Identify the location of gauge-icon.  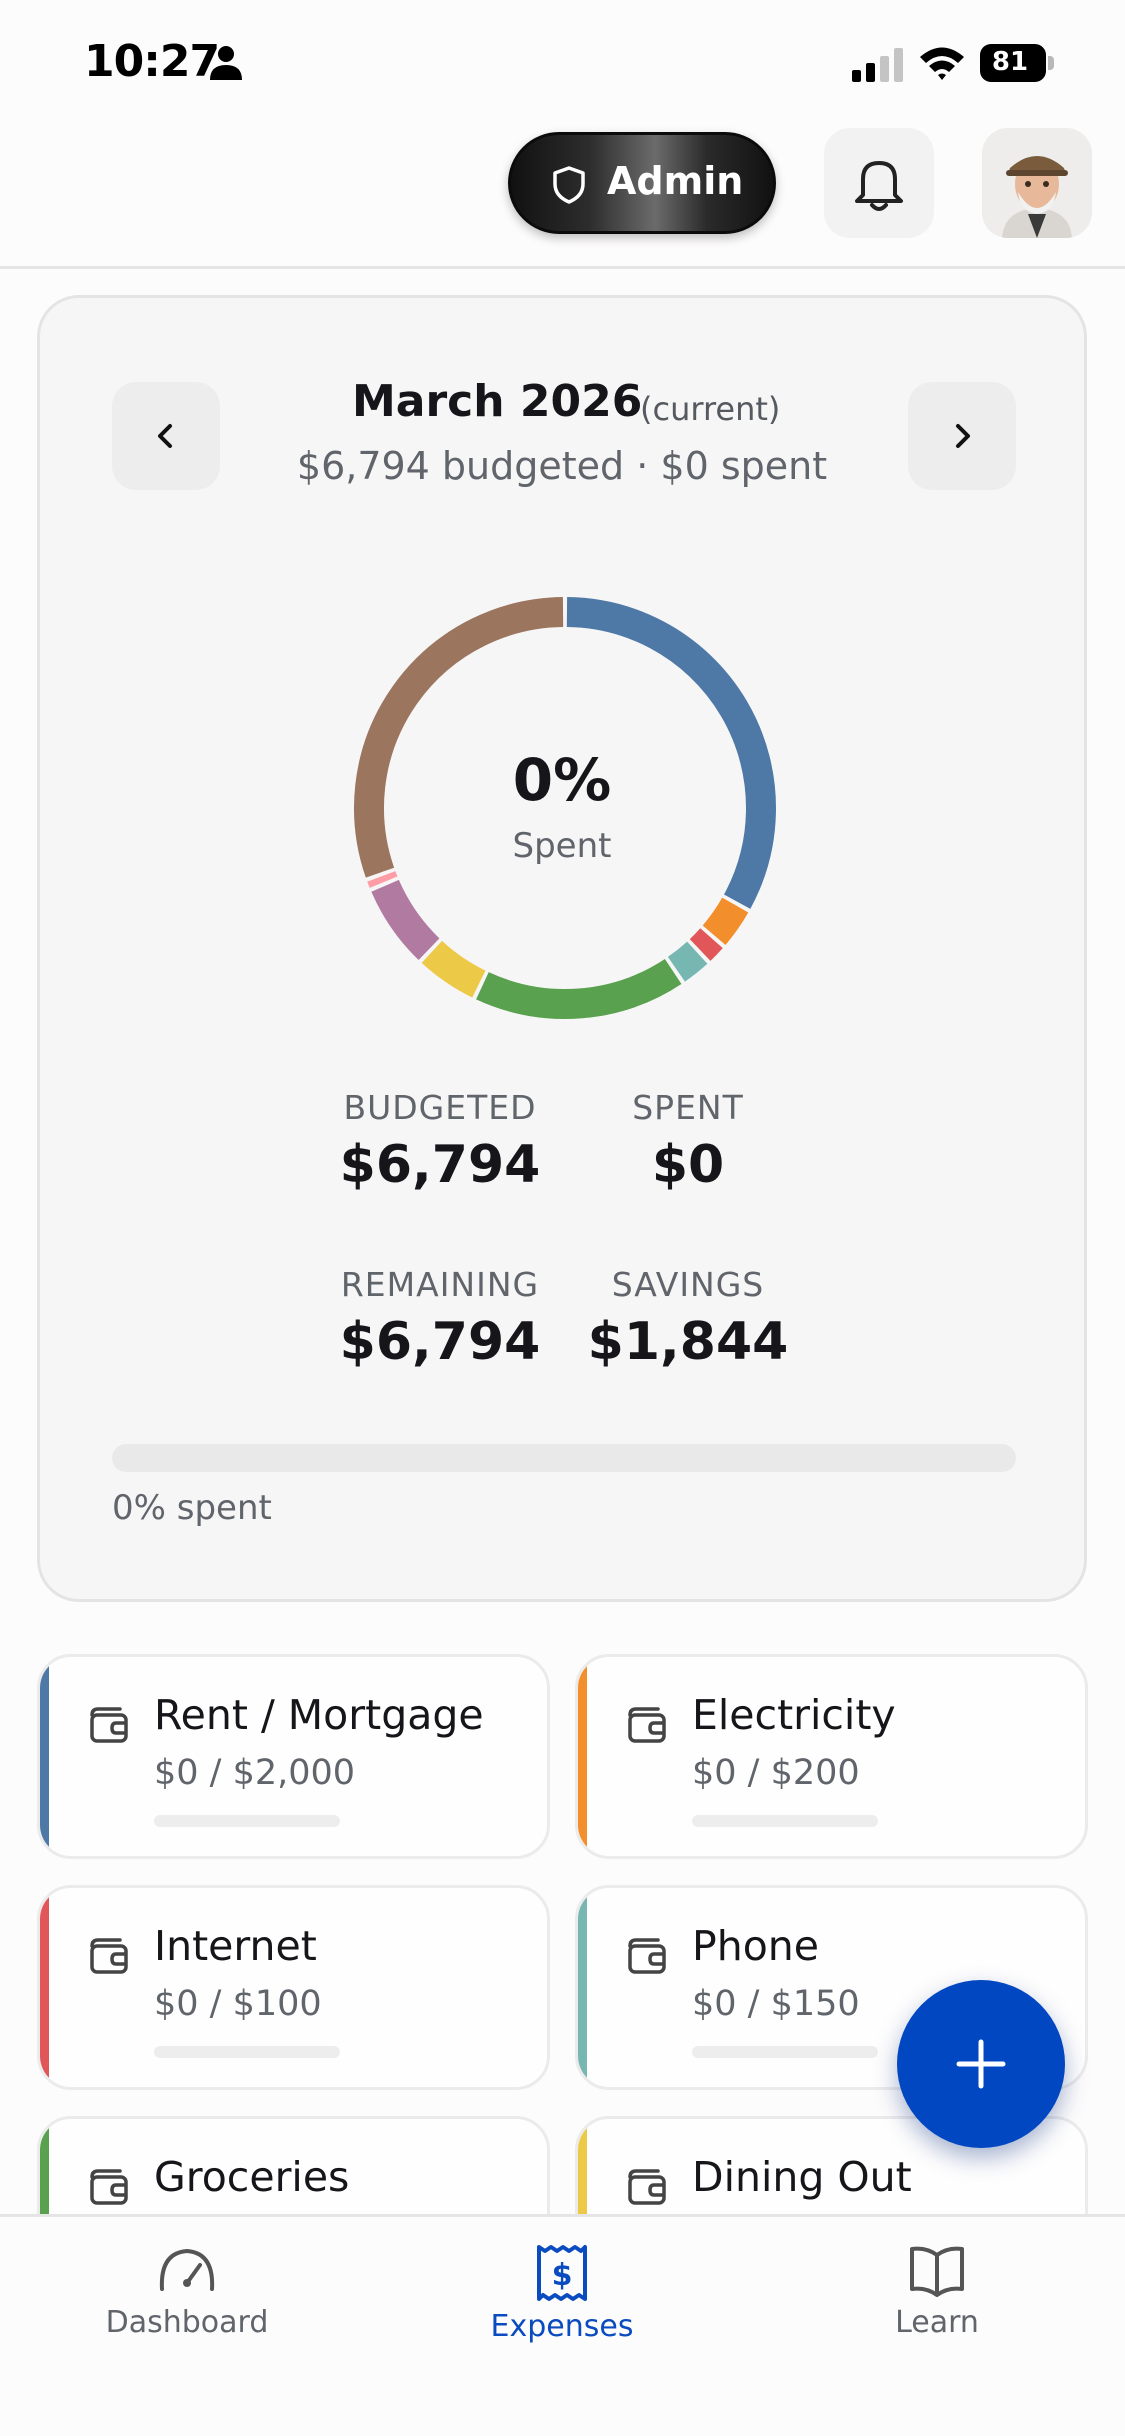
(187, 2269).